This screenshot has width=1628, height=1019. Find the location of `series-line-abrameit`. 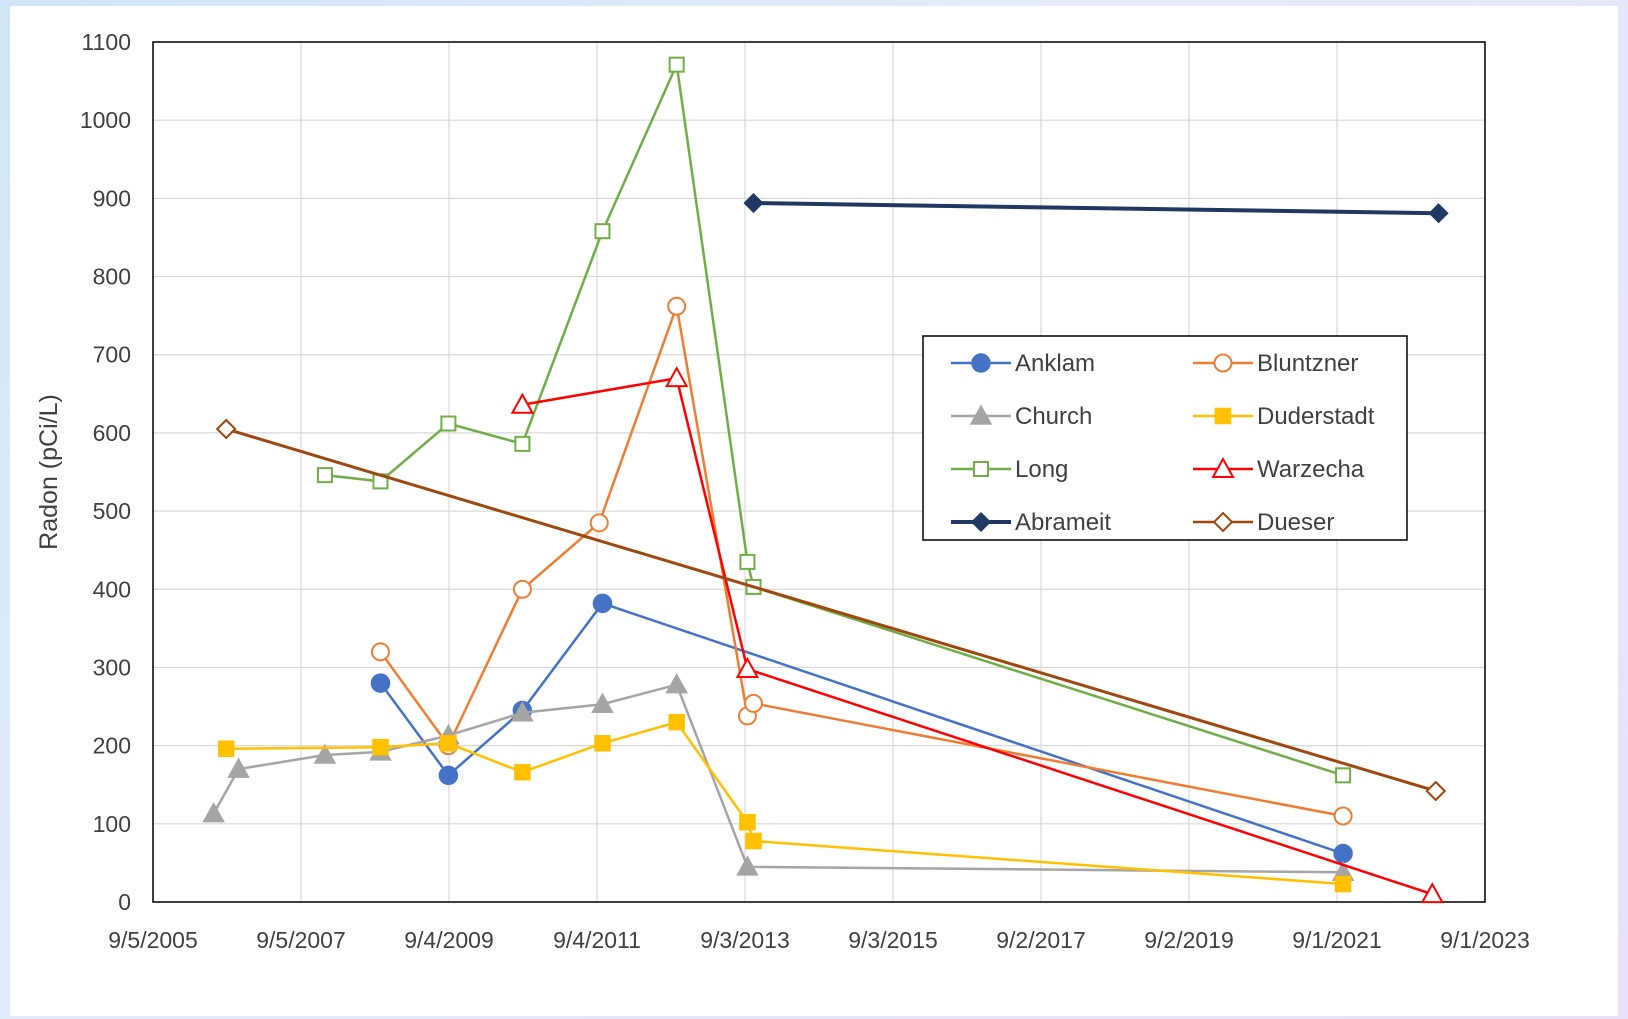

series-line-abrameit is located at coordinates (1096, 208).